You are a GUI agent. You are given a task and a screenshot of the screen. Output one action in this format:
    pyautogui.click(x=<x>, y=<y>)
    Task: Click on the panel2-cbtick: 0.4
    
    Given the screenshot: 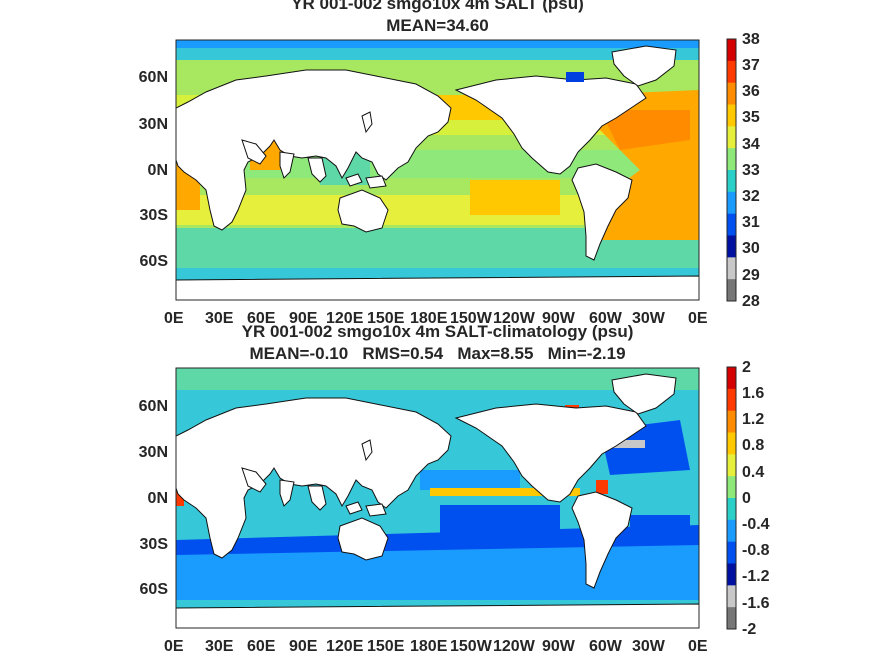 What is the action you would take?
    pyautogui.click(x=753, y=472)
    